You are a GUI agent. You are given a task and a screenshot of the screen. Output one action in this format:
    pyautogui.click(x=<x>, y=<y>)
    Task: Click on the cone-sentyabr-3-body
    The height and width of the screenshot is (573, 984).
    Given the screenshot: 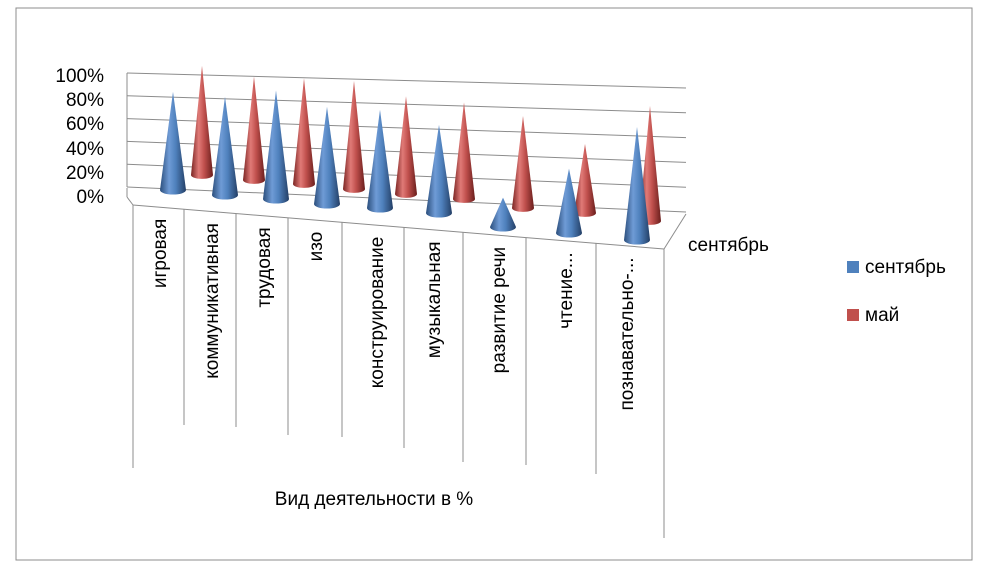 What is the action you would take?
    pyautogui.click(x=327, y=157)
    